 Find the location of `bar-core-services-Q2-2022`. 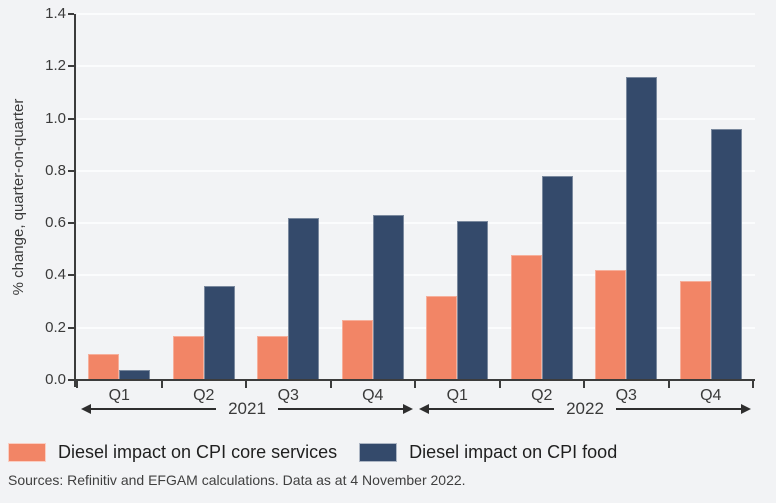

bar-core-services-Q2-2022 is located at coordinates (526, 317).